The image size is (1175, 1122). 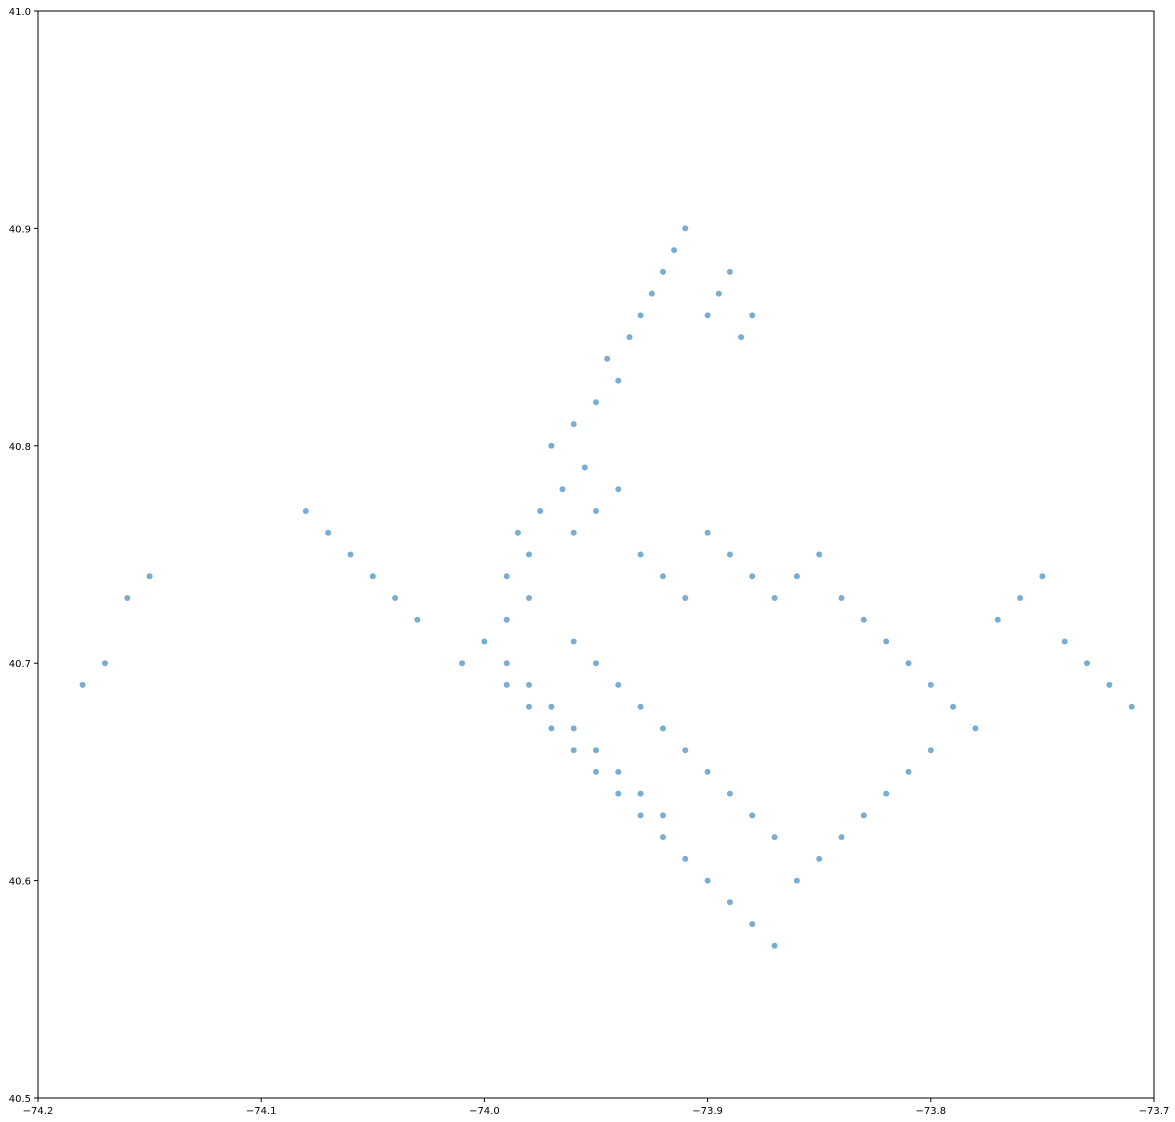 What do you see at coordinates (484, 1111) in the screenshot?
I see `x-tick-label: −74.0` at bounding box center [484, 1111].